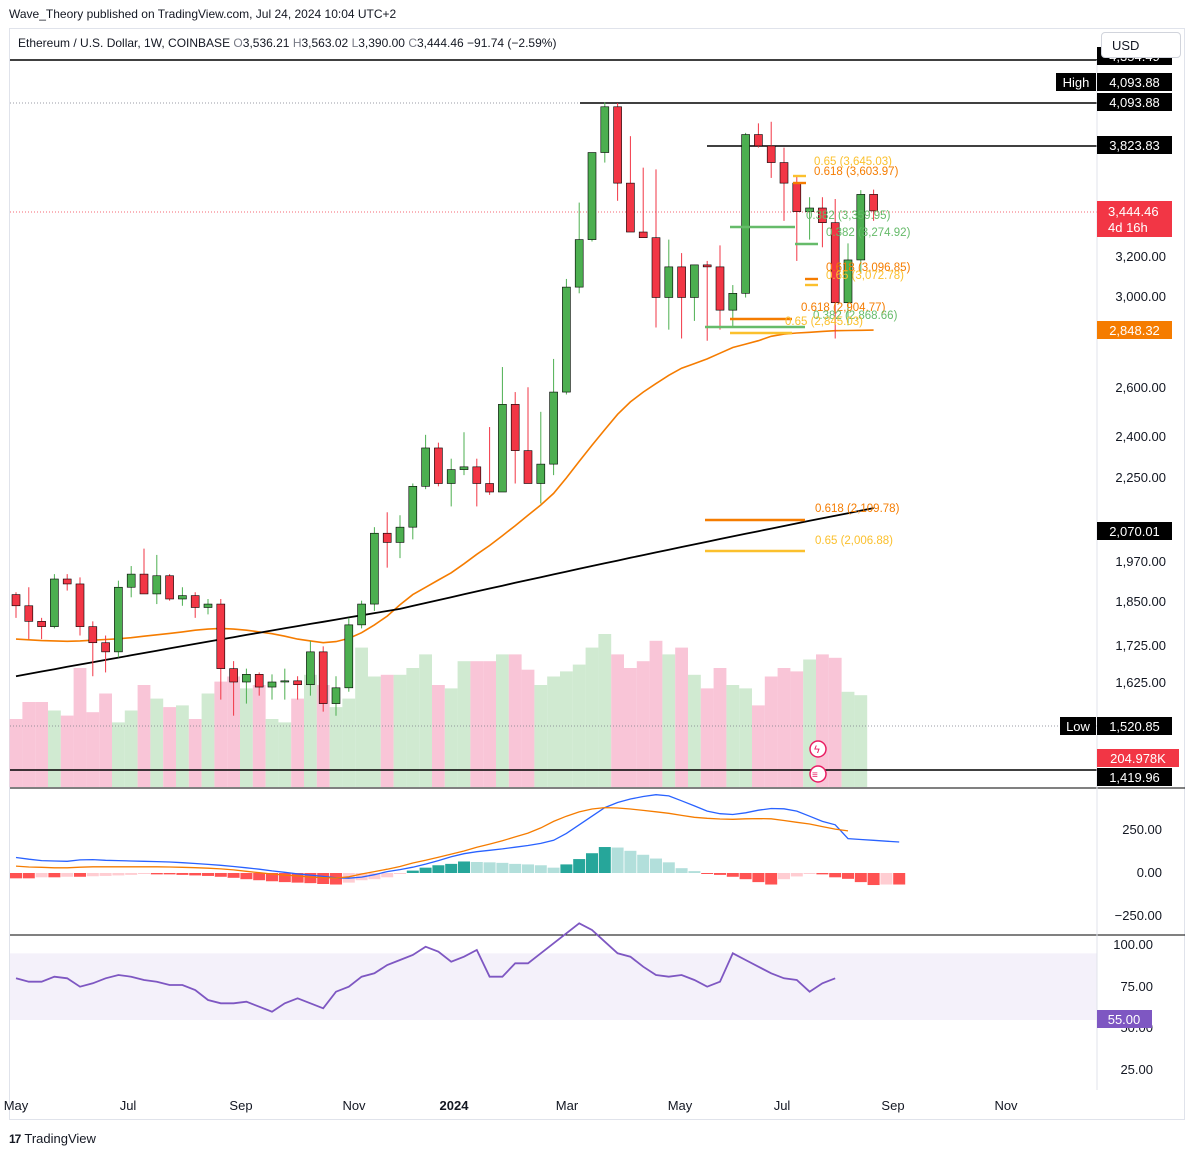 The image size is (1195, 1156). I want to click on price-tick-label: 2,600.00, so click(1140, 387).